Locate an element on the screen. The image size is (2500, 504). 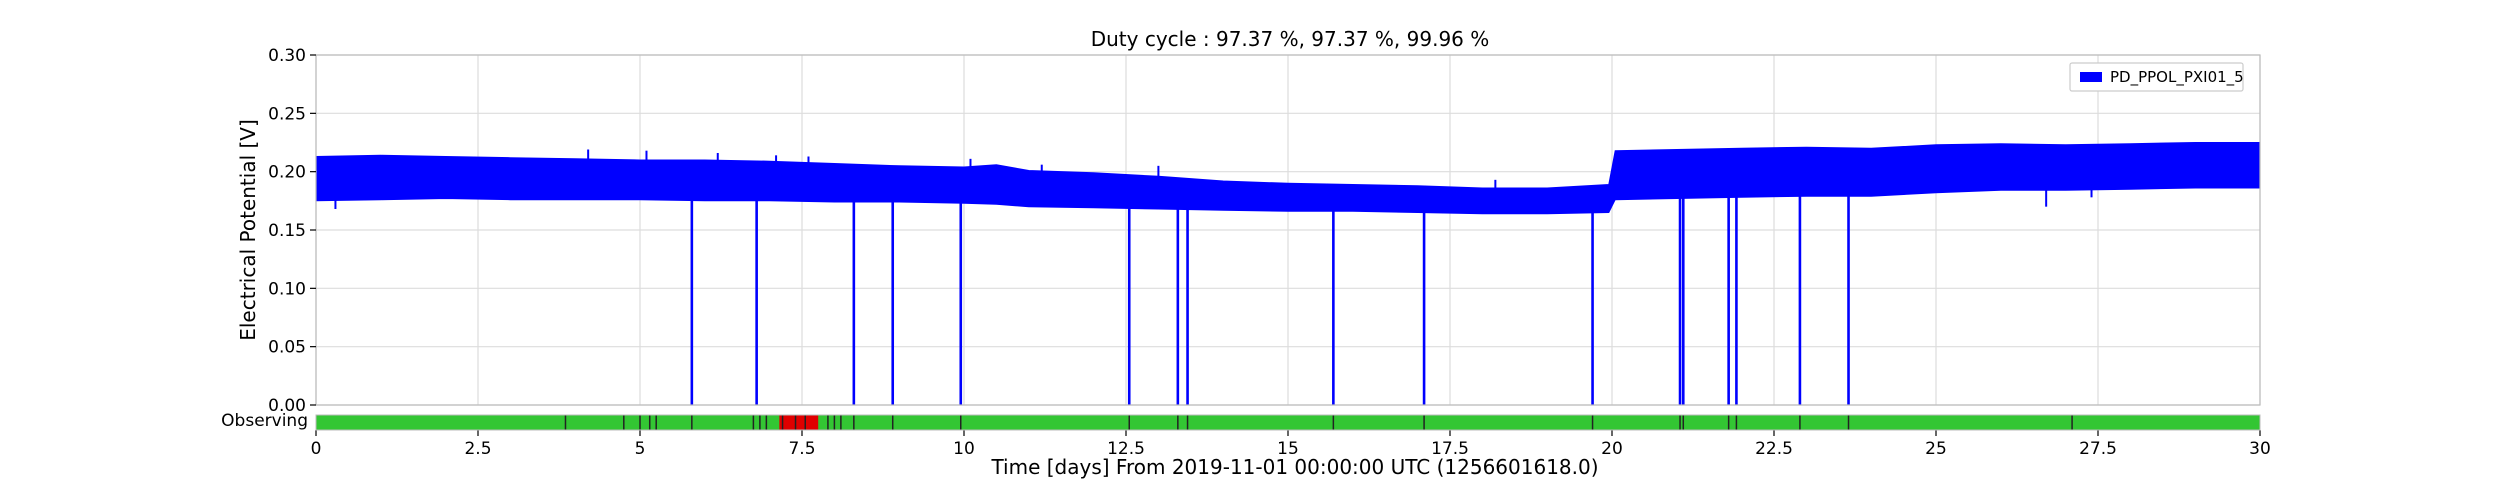
x-tick-label: 20 is located at coordinates (1612, 449).